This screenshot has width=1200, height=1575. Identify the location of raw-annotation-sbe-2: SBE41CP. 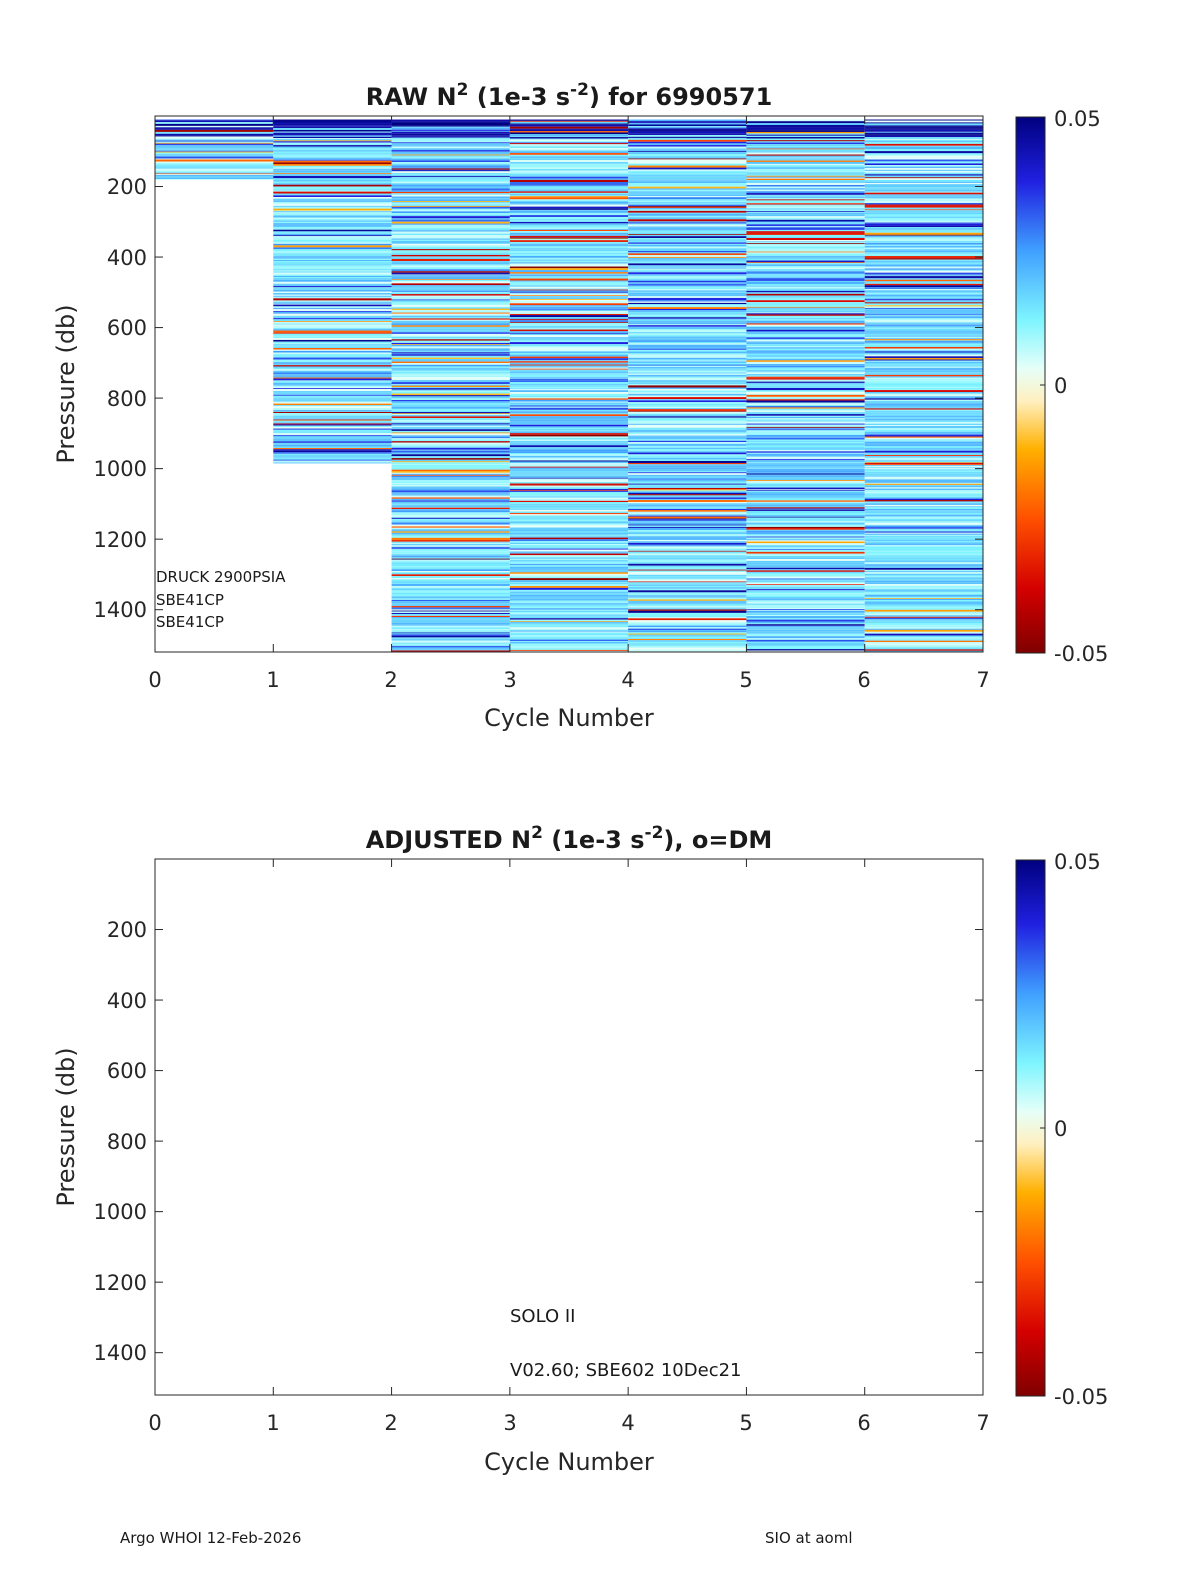
(190, 622).